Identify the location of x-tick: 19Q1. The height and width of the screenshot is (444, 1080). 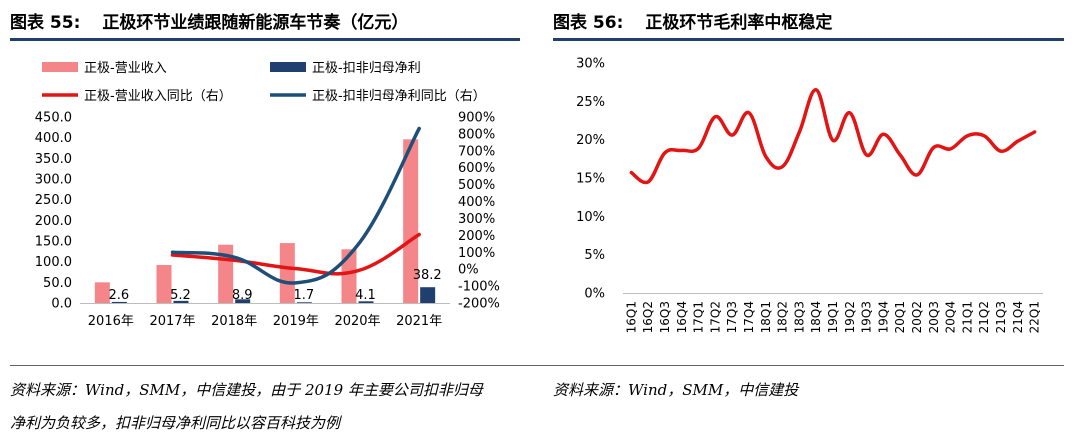
(833, 317).